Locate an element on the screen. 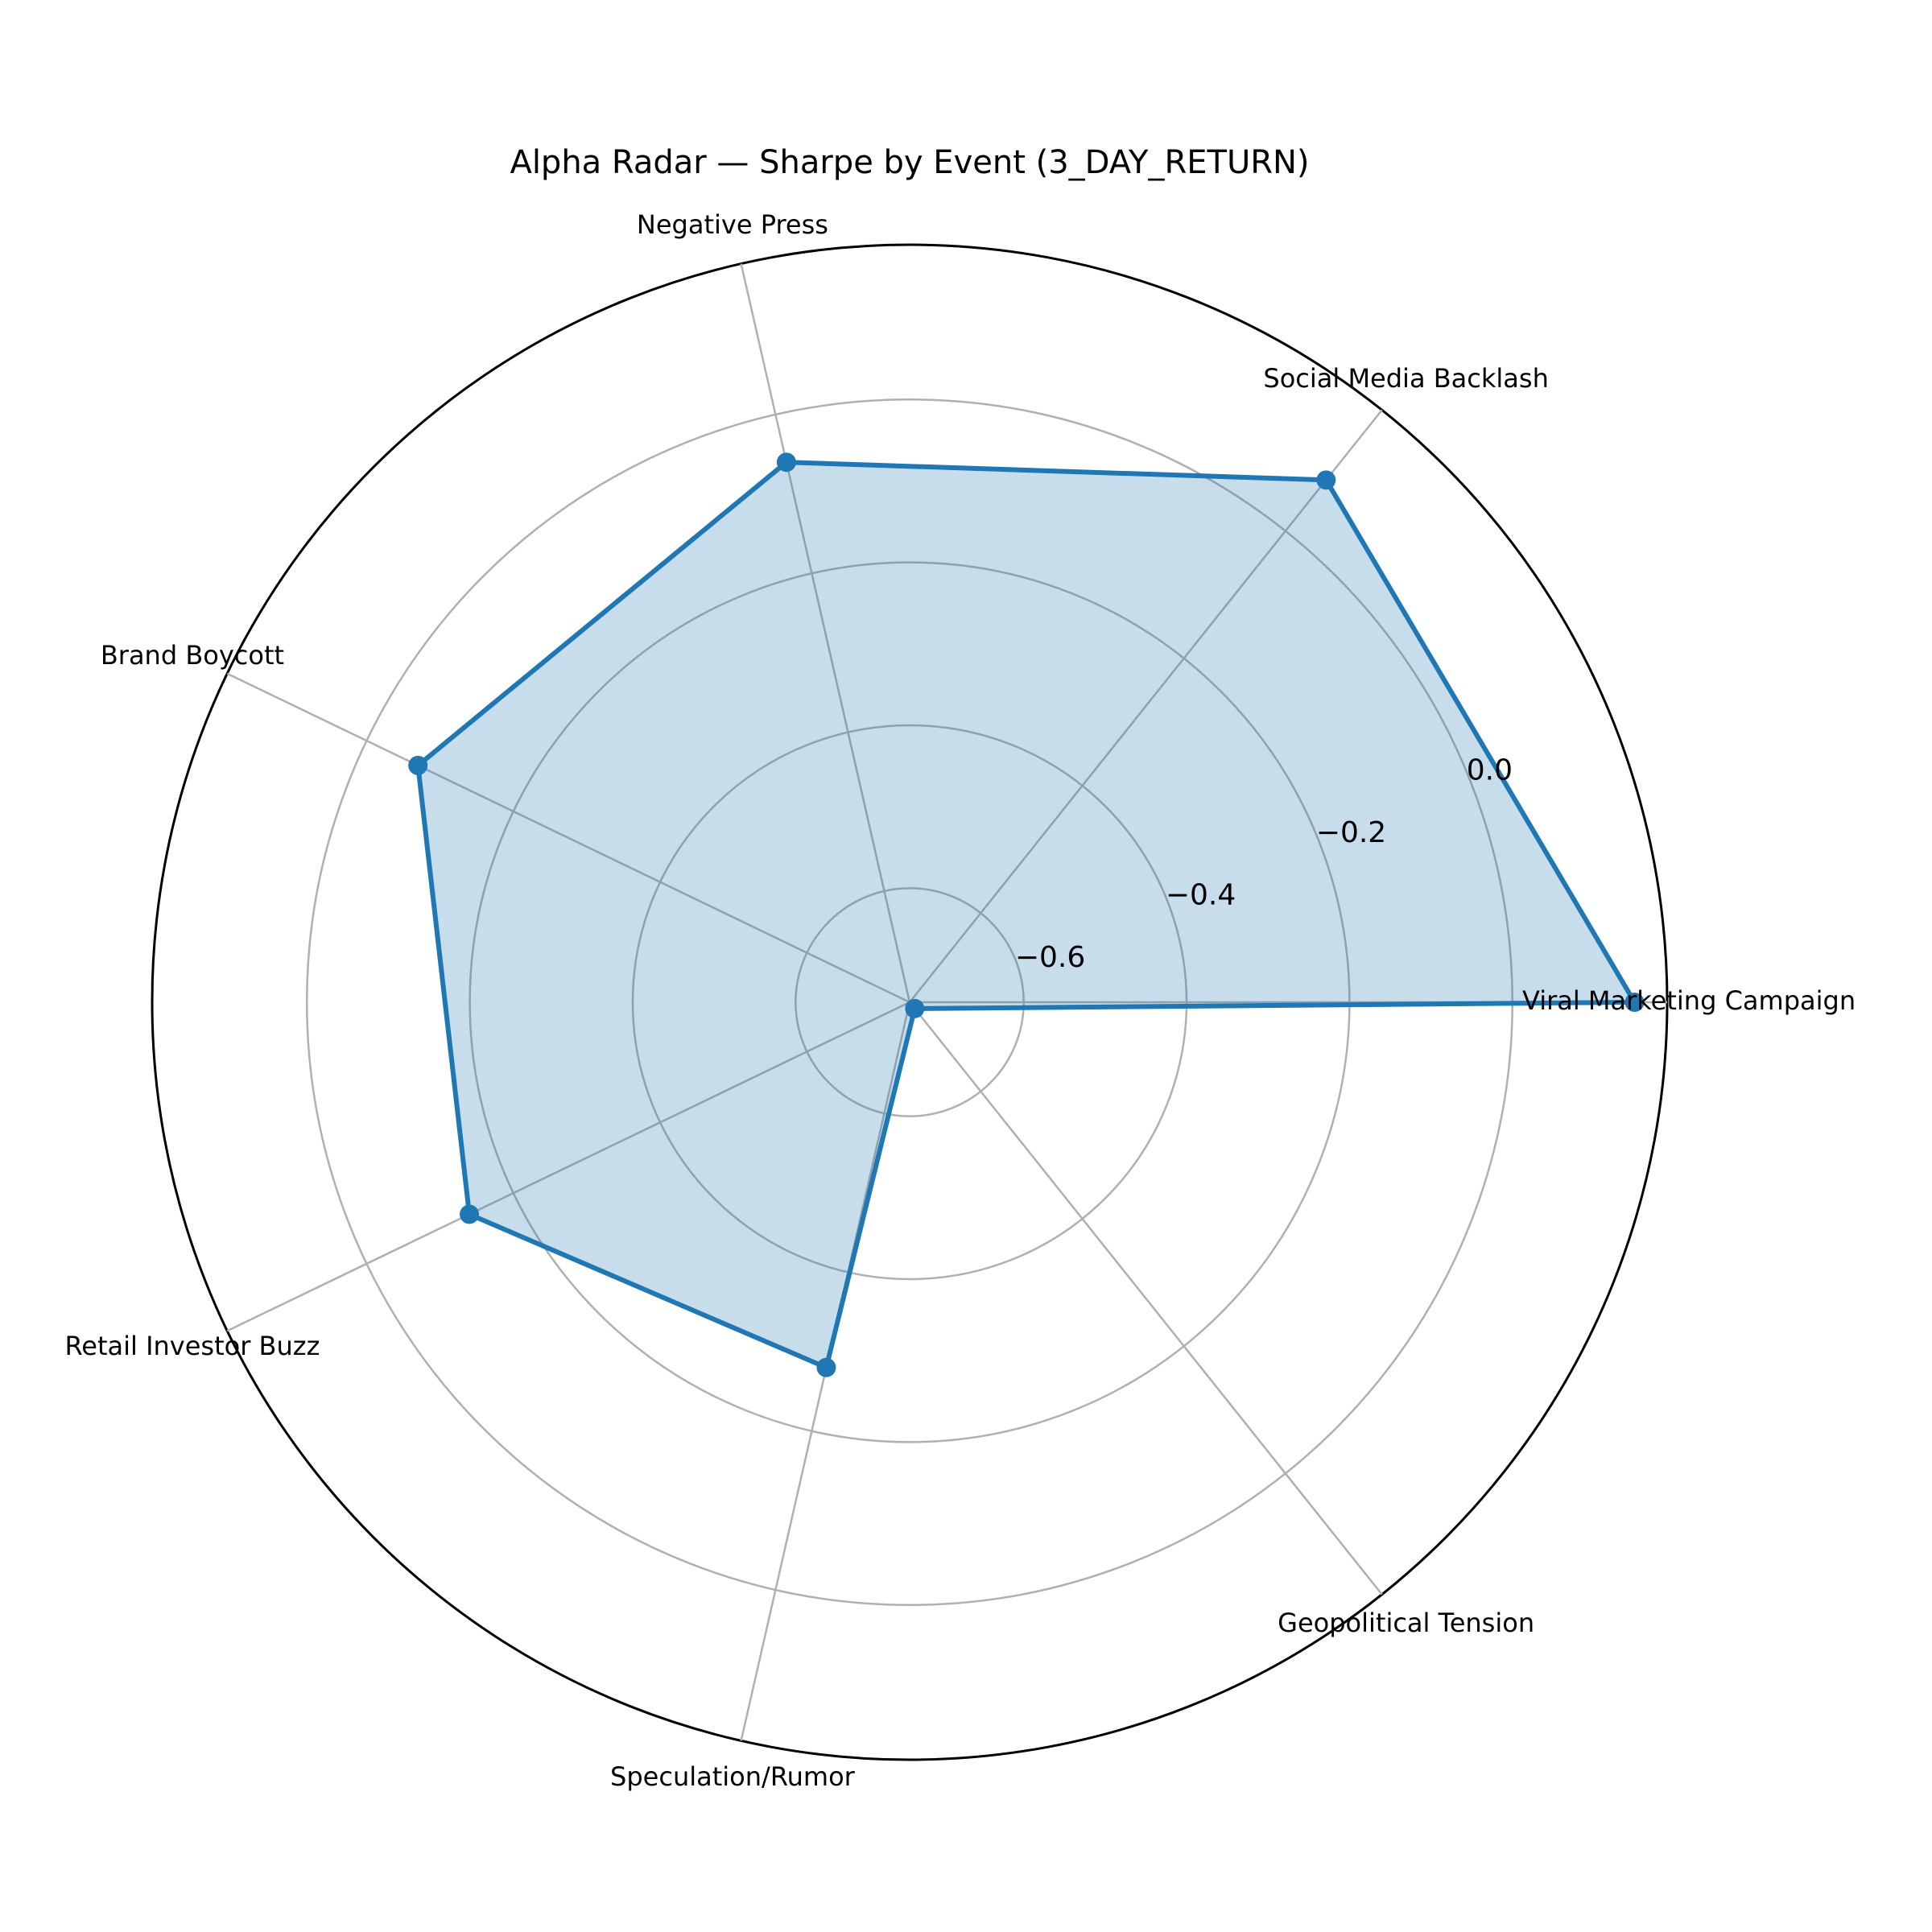 This screenshot has width=1932, height=1932. radial-tick-label: −0.6 is located at coordinates (1050, 957).